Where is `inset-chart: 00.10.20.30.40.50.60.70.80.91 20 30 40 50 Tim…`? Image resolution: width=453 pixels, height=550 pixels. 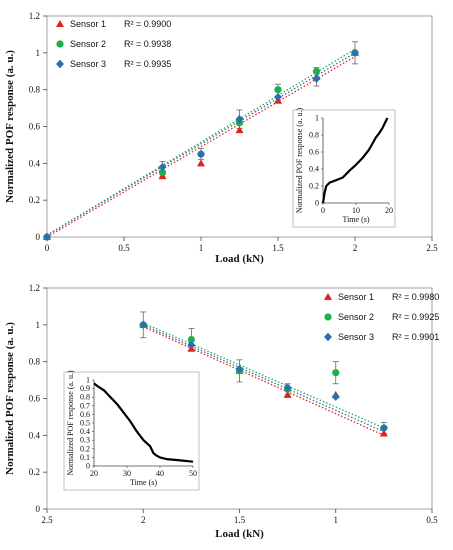 inset-chart: 00.10.20.30.40.50.60.70.80.91 20 30 40 50 Tim… is located at coordinates (131, 430).